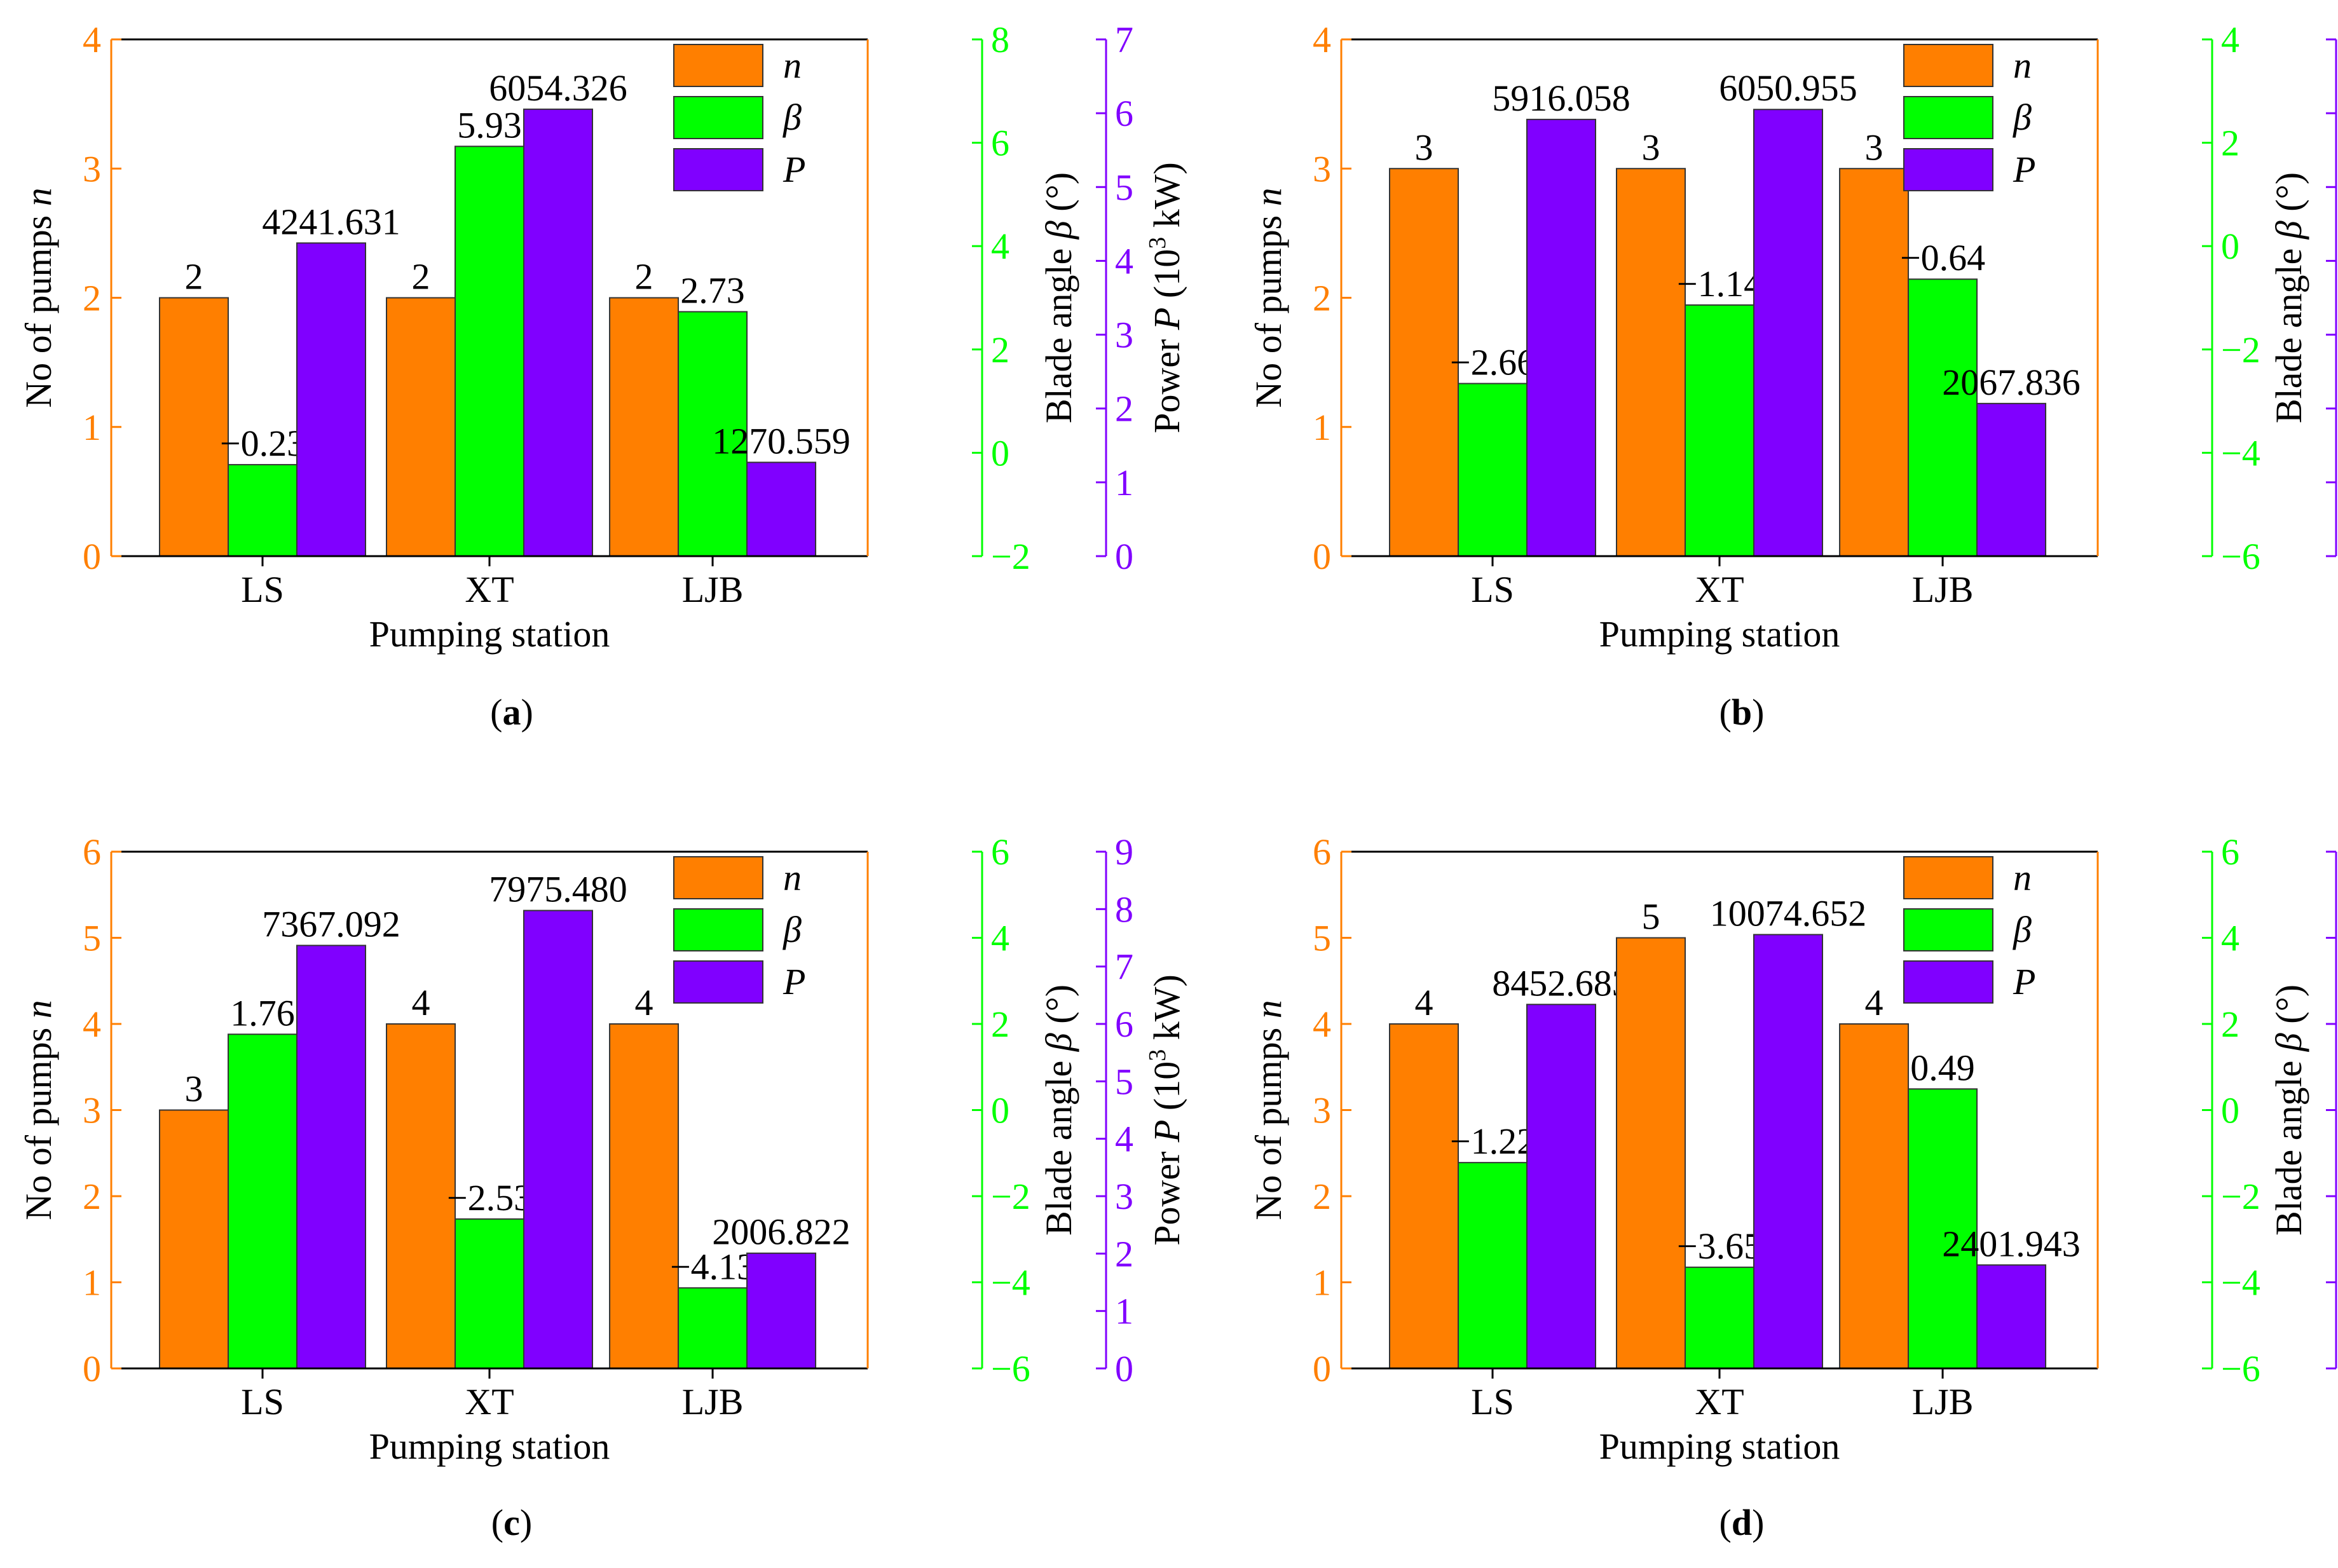 This screenshot has width=2338, height=1568. I want to click on data-label-n-LJB: 3, so click(1874, 147).